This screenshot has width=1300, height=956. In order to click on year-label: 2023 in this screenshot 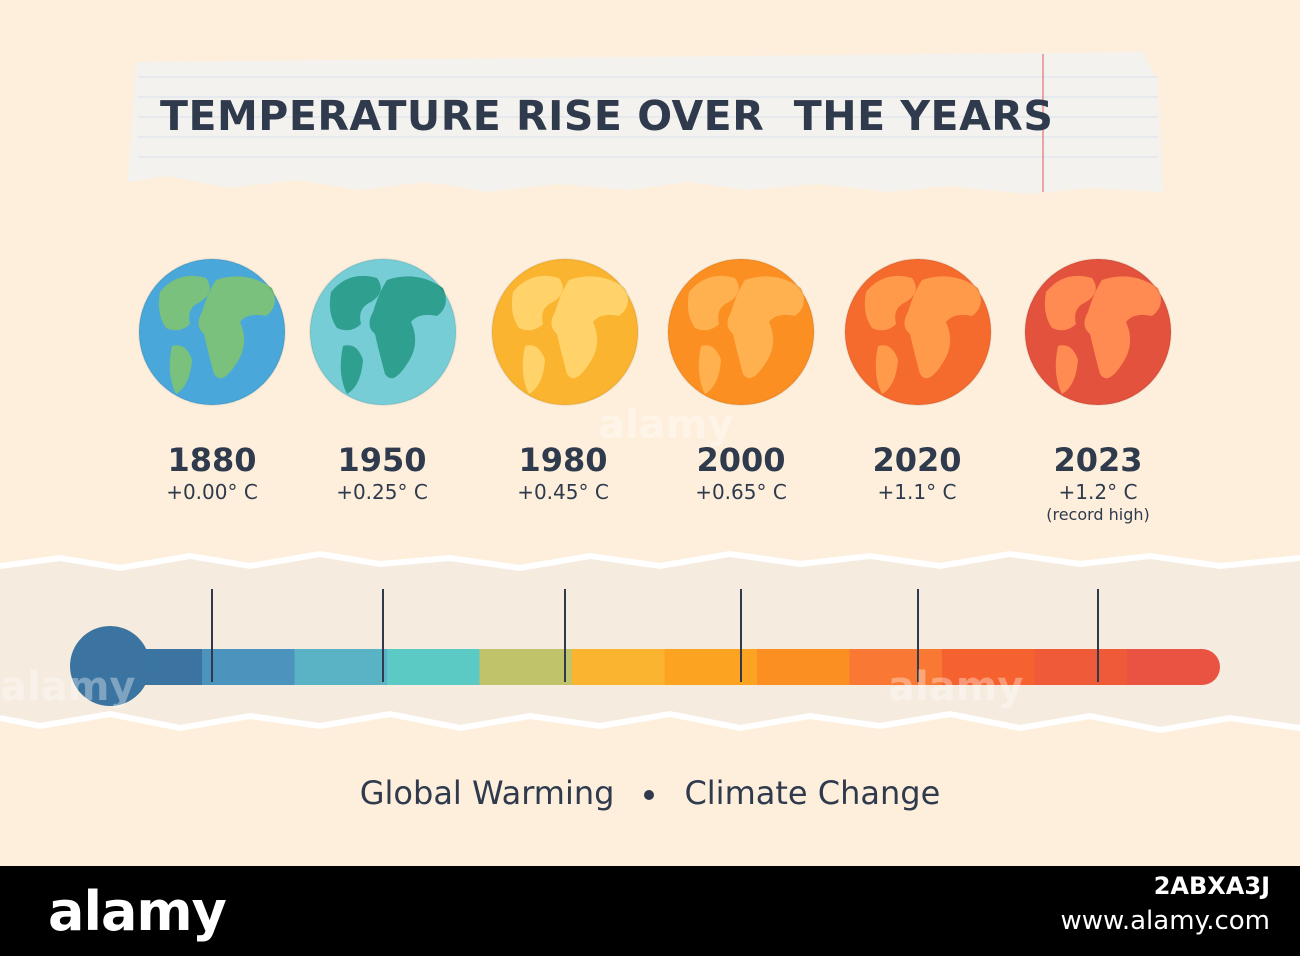, I will do `click(1098, 460)`.